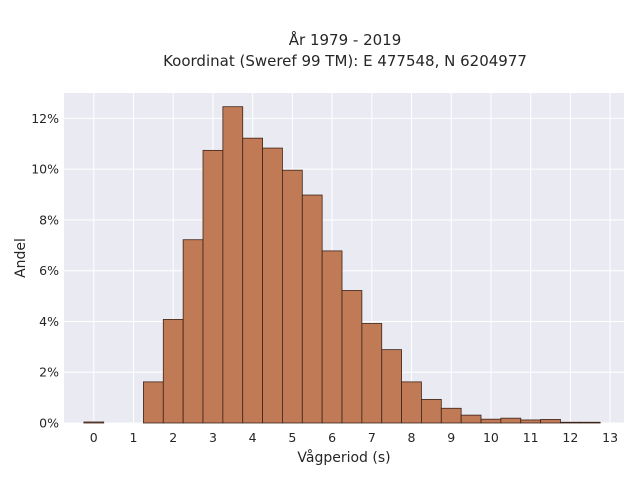 This screenshot has width=640, height=480. Describe the element at coordinates (354, 437) in the screenshot. I see `x-tick-labels: 0 1 2 3 4 5 6 7 8 9 10 11 12 13` at that location.